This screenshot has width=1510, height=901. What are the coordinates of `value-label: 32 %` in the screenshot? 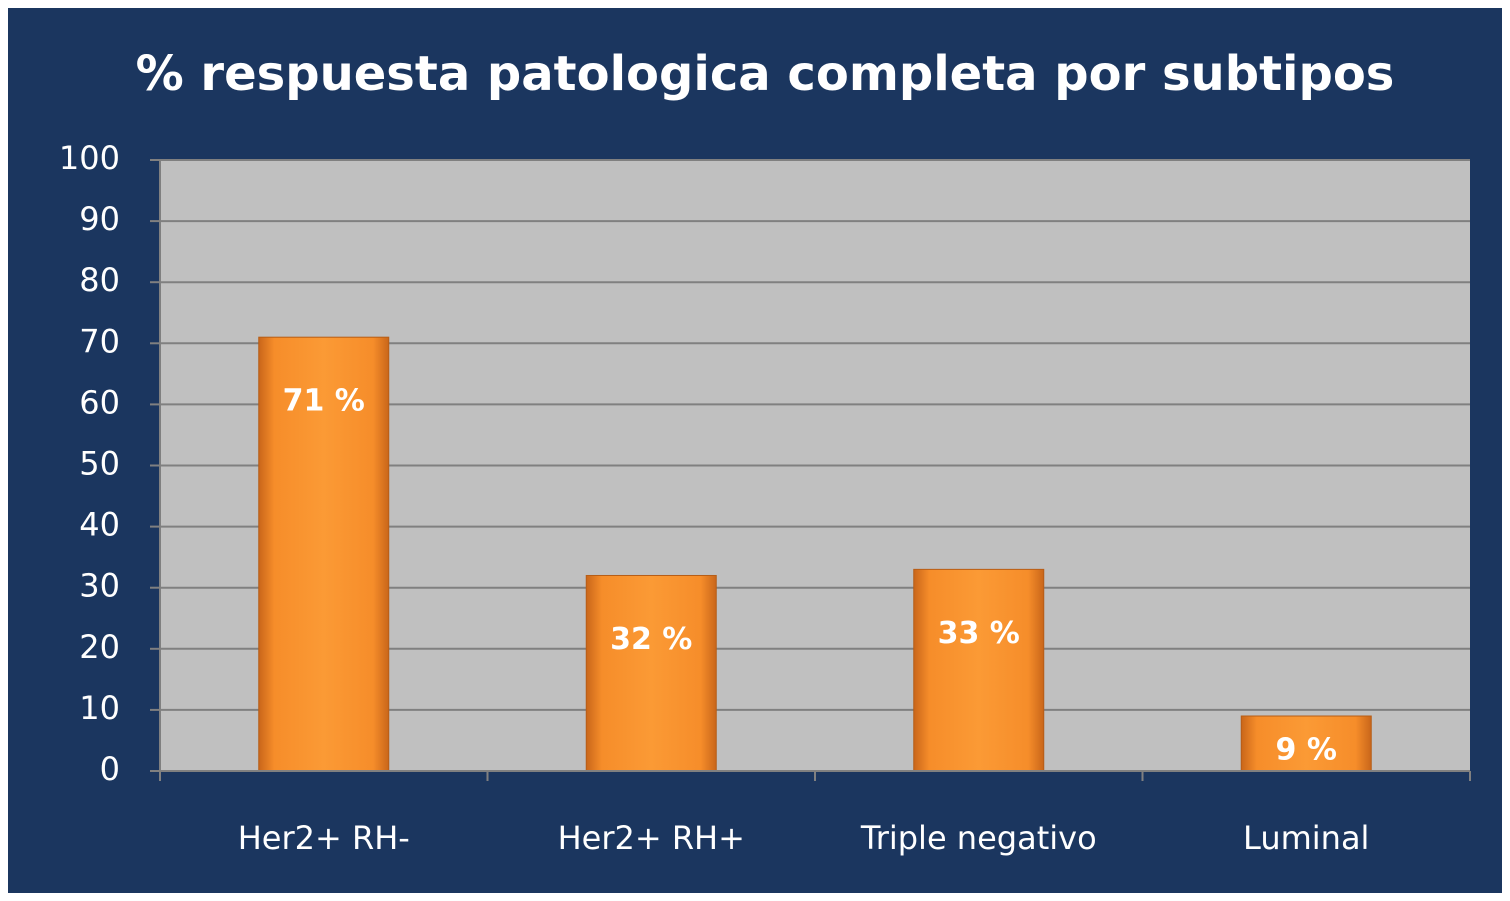 It's located at (651, 639).